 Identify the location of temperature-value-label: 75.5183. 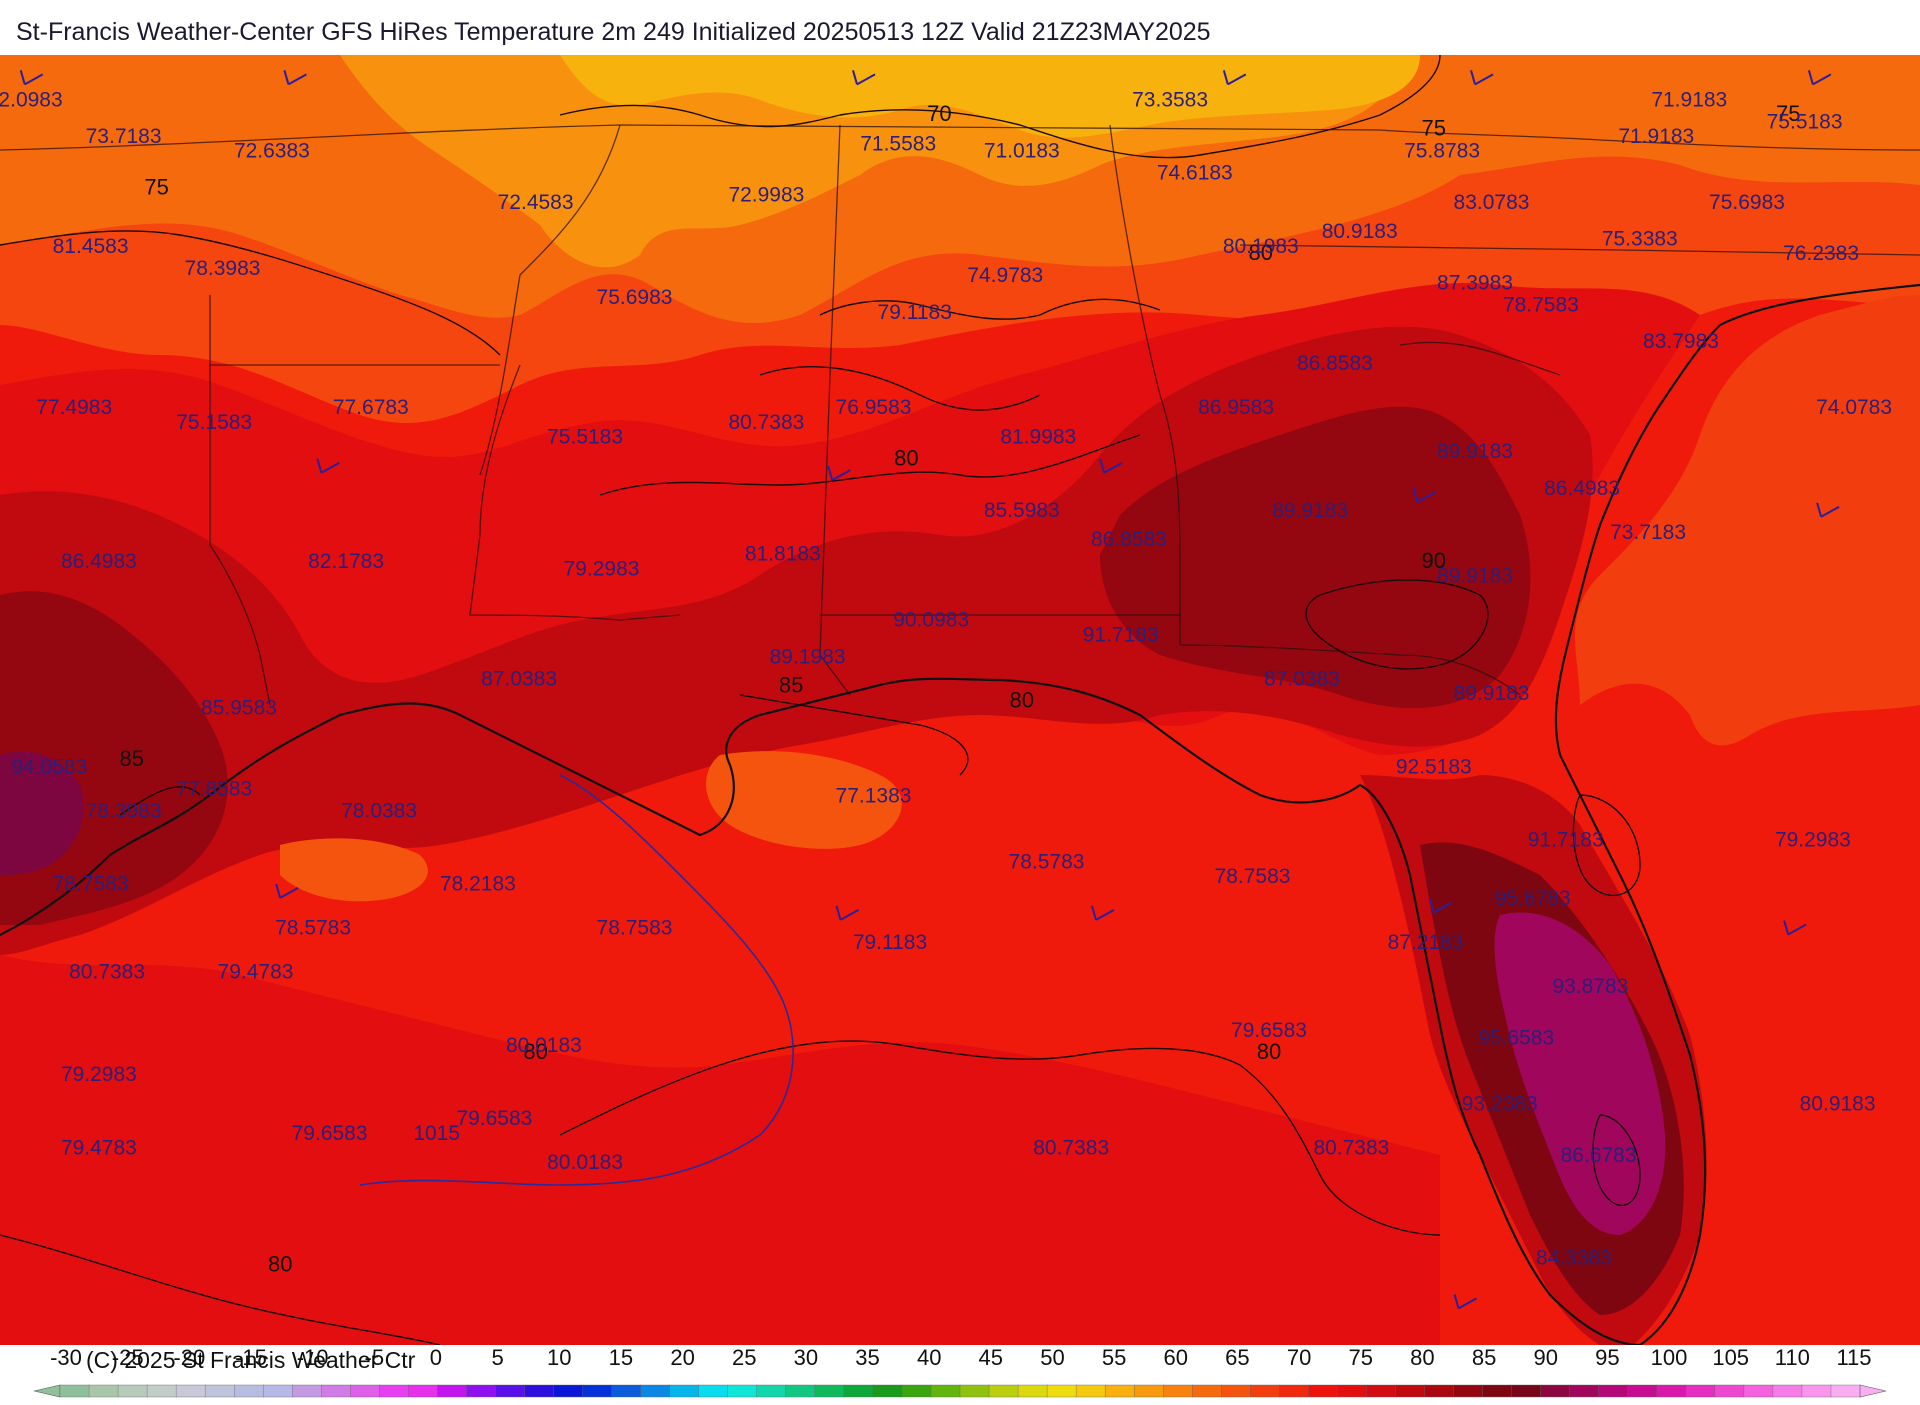
(1805, 121).